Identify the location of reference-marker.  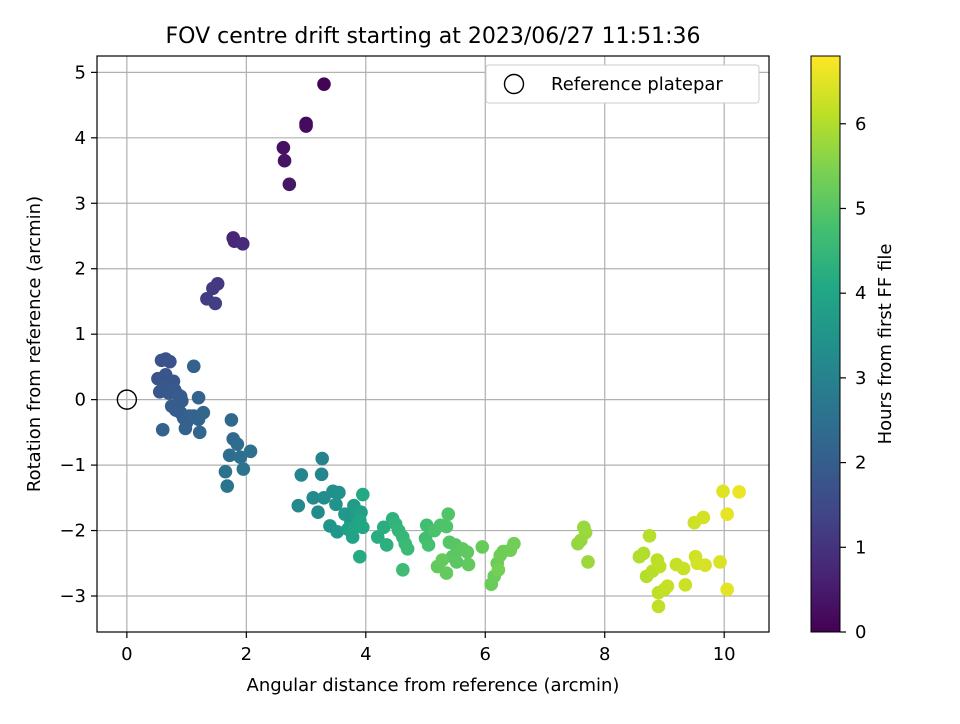
(127, 399).